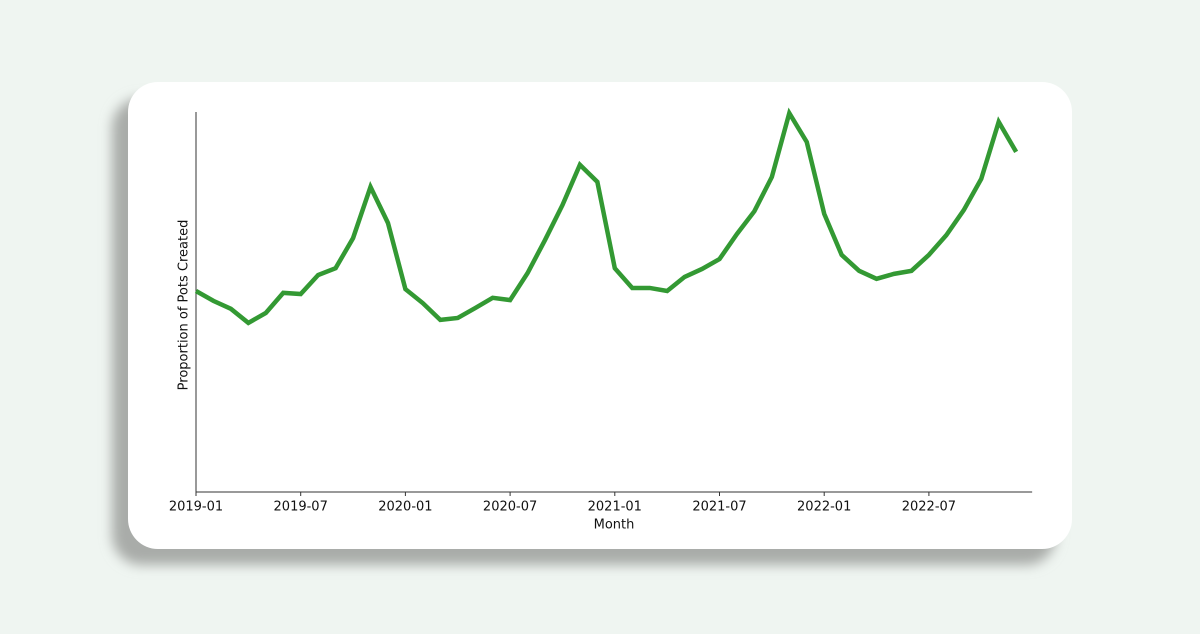 The height and width of the screenshot is (634, 1200). I want to click on x-tick-label: 2021-07, so click(719, 507).